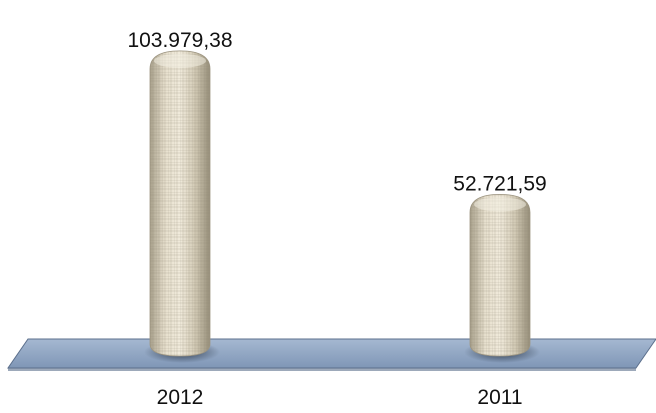 This screenshot has width=656, height=413. What do you see at coordinates (499, 397) in the screenshot?
I see `x-tick-label: 2011` at bounding box center [499, 397].